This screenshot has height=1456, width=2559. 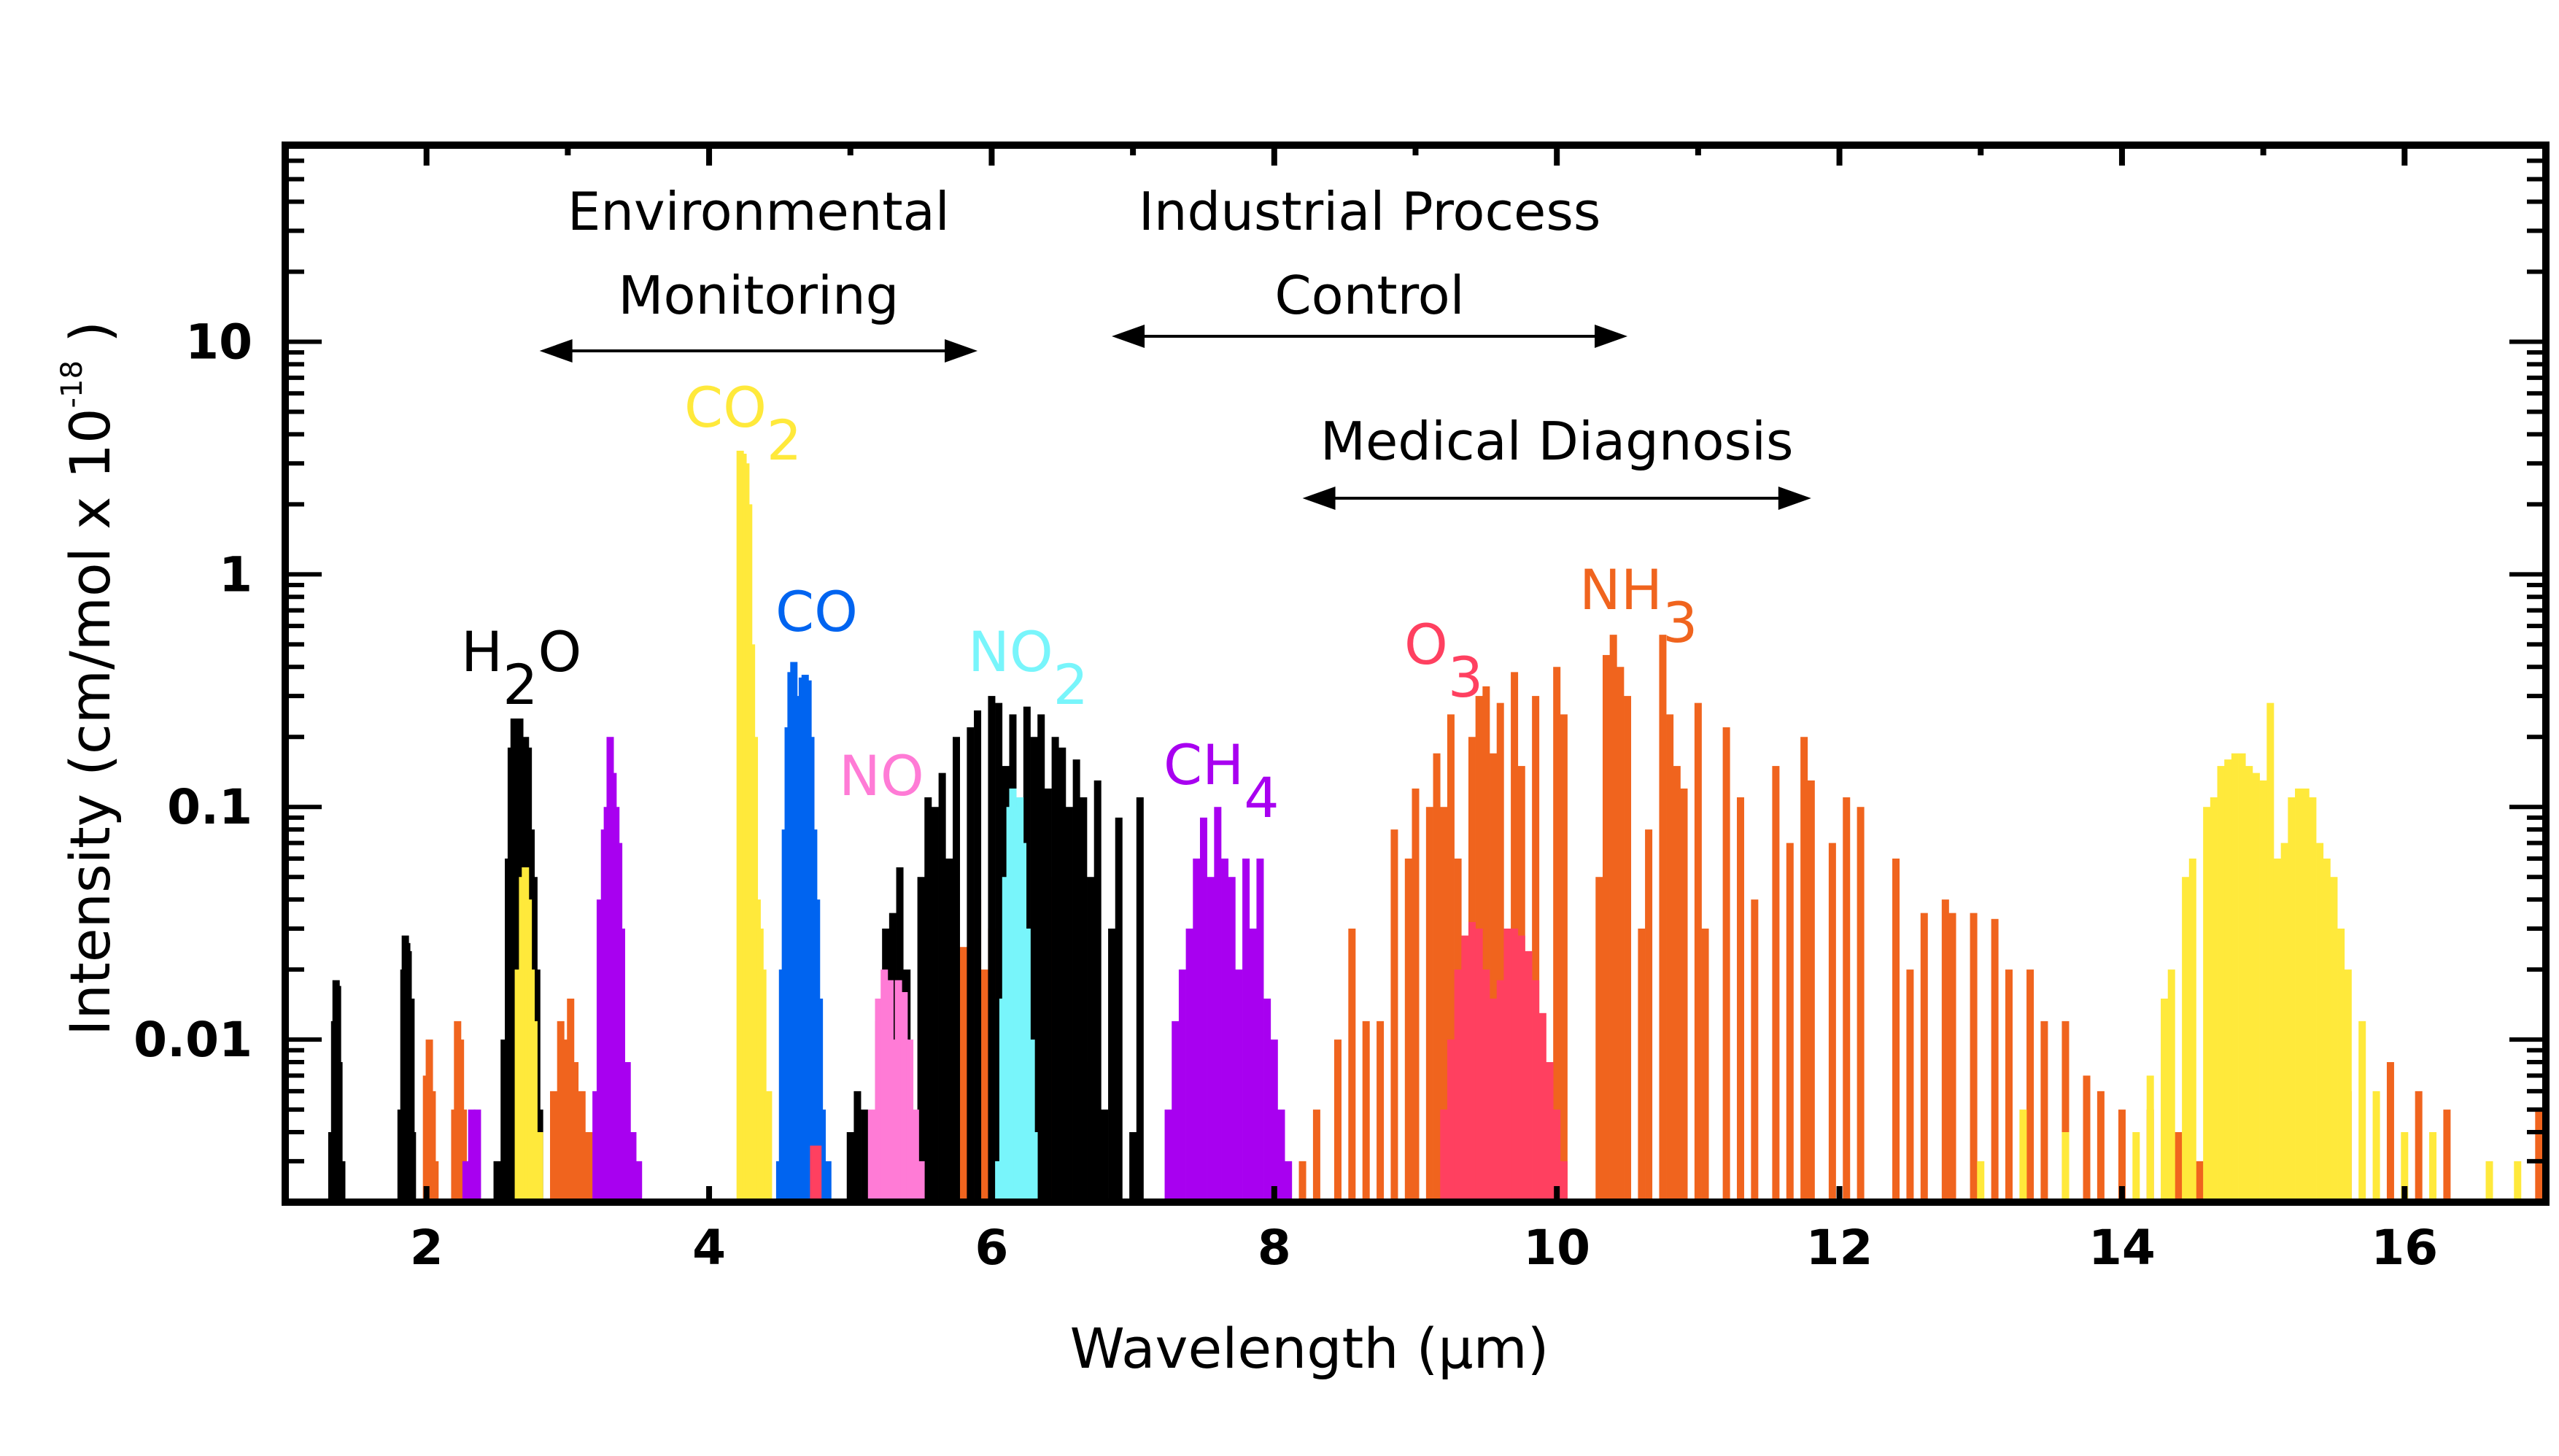 What do you see at coordinates (560, 651) in the screenshot?
I see `label-tail: O` at bounding box center [560, 651].